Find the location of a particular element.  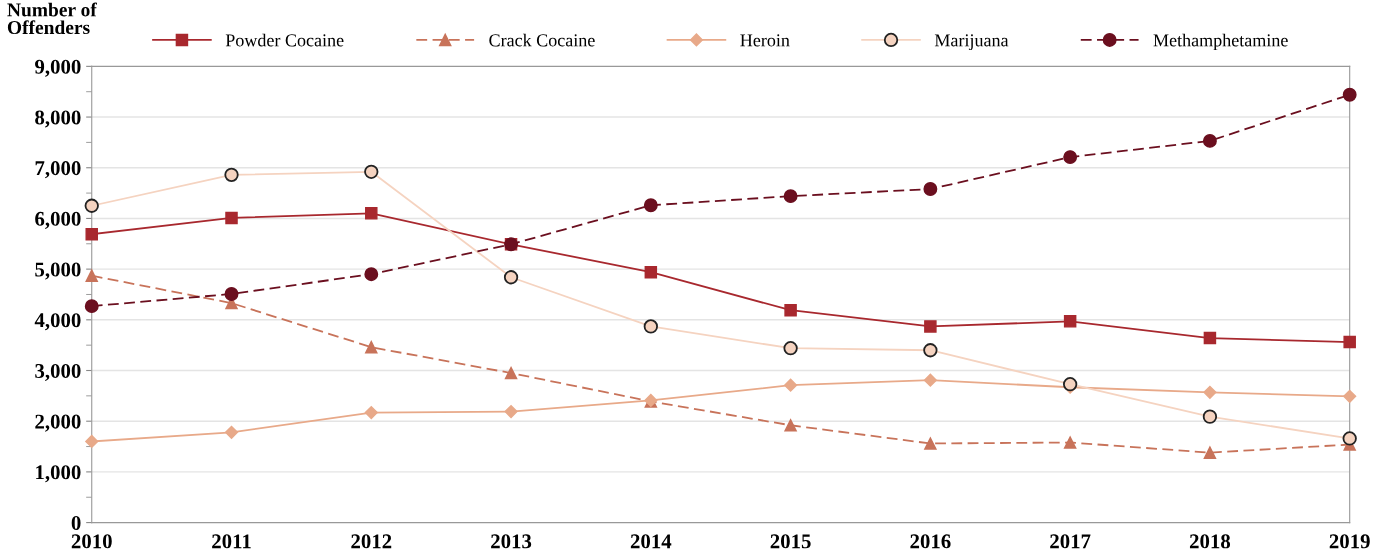

y-tick-label: 3,000 is located at coordinates (58, 372).